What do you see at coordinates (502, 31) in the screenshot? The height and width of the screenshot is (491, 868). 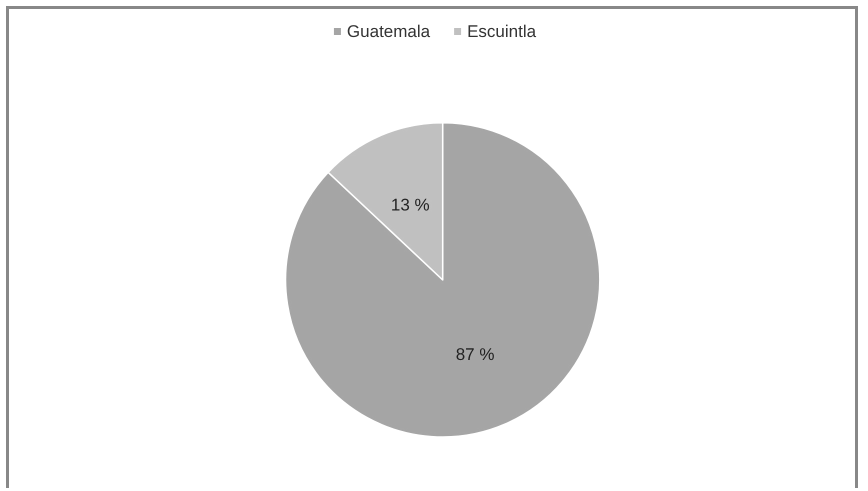 I see `legend-label: Escuintla` at bounding box center [502, 31].